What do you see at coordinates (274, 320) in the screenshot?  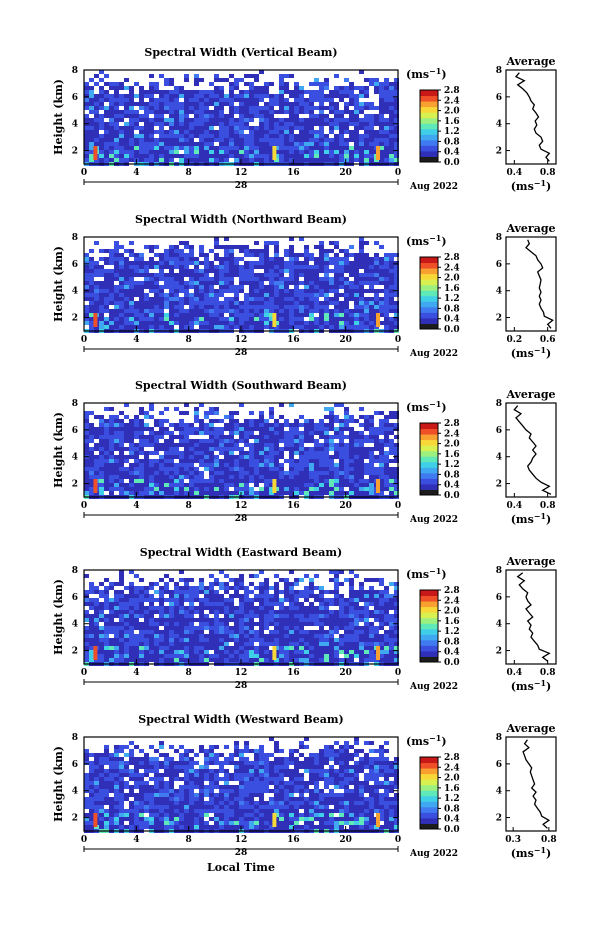 I see `heatmap-streak` at bounding box center [274, 320].